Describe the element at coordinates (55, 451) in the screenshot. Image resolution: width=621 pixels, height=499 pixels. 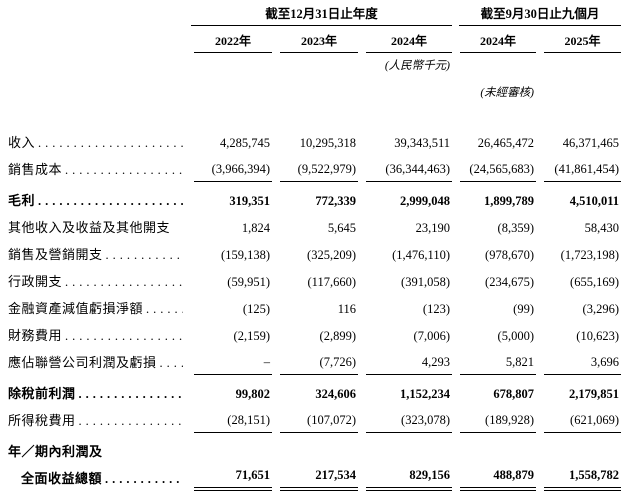
I see `row-label-text: 年／期內利潤及` at that location.